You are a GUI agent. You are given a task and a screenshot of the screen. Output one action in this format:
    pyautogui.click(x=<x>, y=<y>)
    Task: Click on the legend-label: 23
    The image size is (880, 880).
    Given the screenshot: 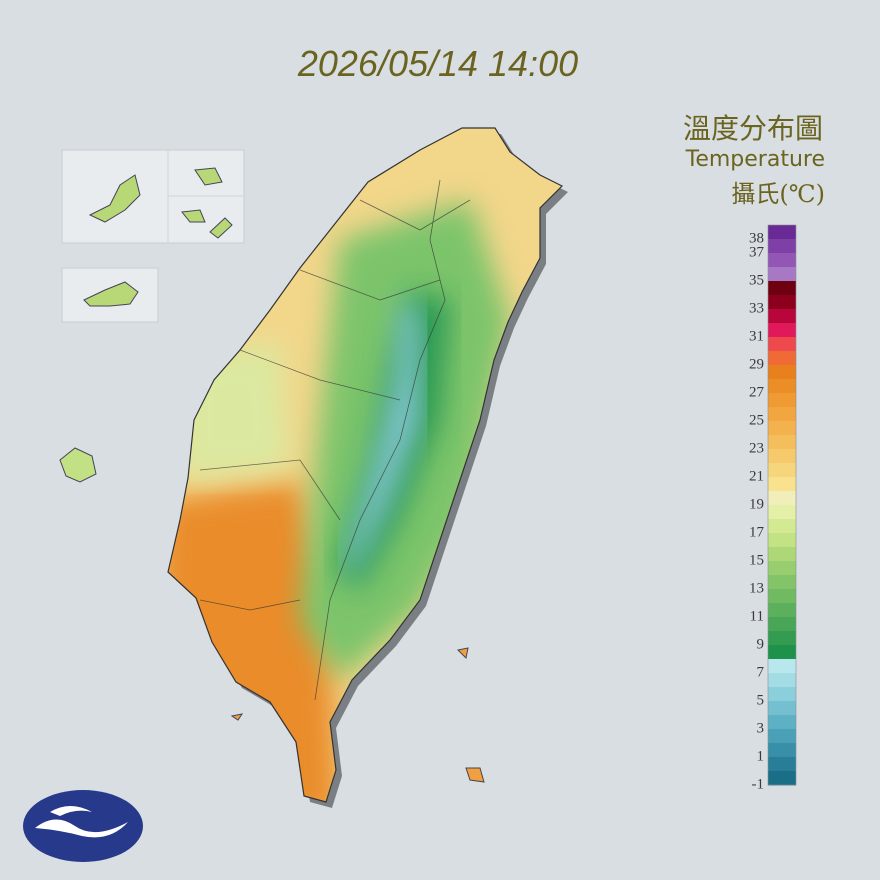 What is the action you would take?
    pyautogui.click(x=756, y=448)
    